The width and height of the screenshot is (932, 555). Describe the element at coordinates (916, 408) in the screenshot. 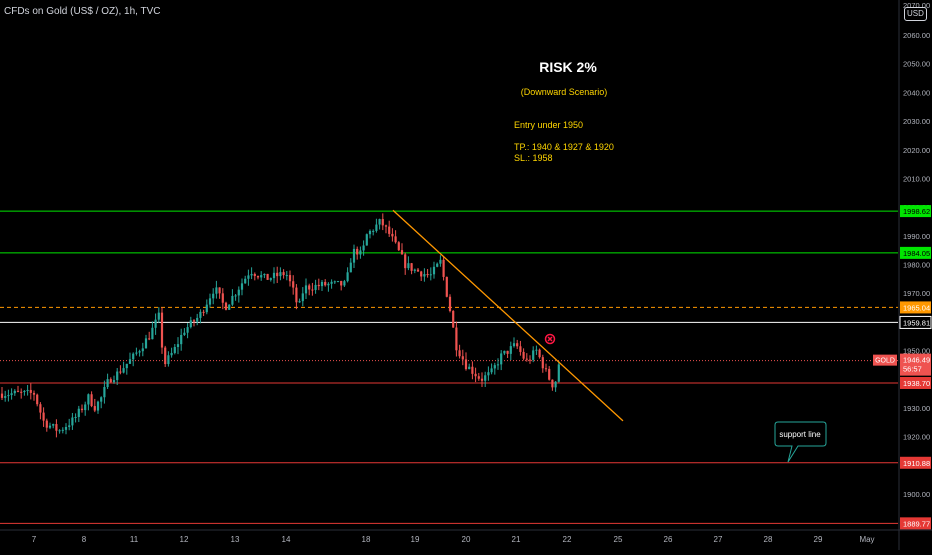

I see `y-tick-label: 1930.00` at that location.